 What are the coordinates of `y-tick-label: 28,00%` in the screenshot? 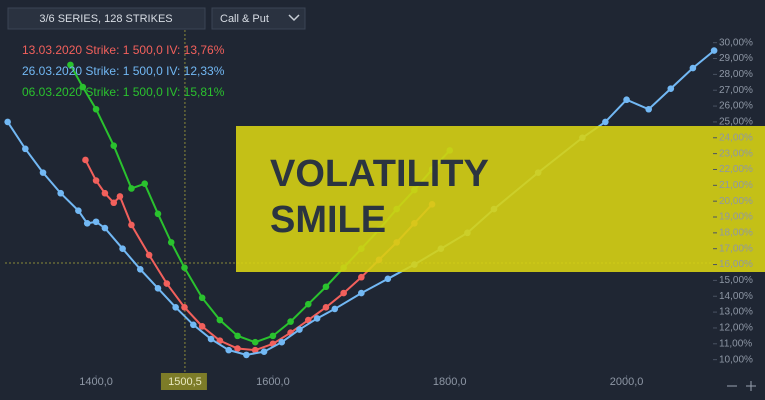 It's located at (736, 74).